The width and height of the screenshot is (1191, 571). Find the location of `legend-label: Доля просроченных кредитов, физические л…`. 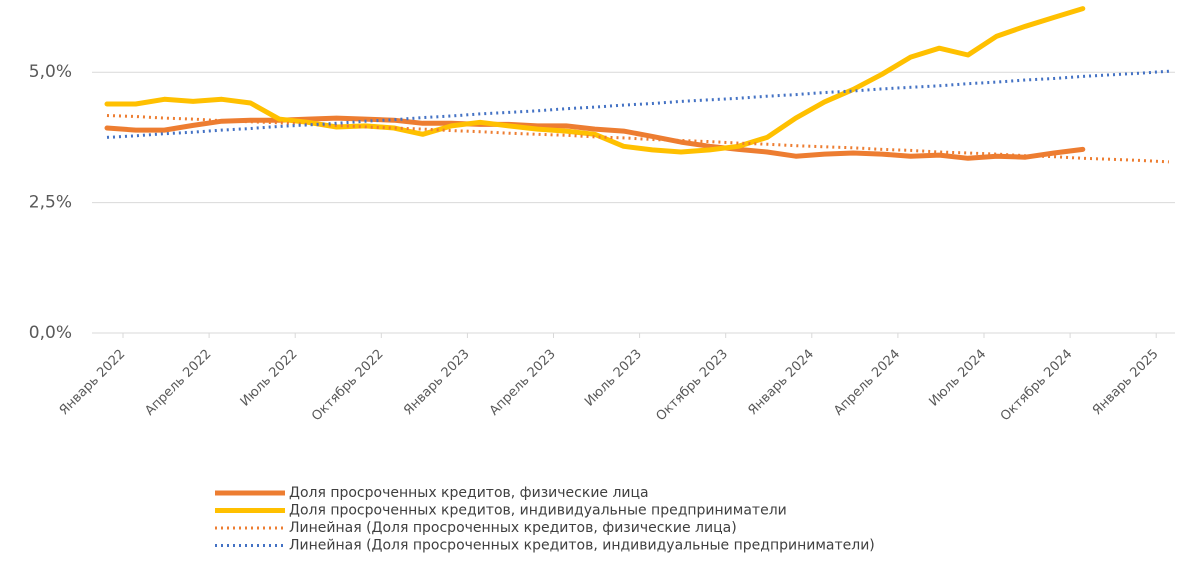

legend-label: Доля просроченных кредитов, физические л… is located at coordinates (469, 493).